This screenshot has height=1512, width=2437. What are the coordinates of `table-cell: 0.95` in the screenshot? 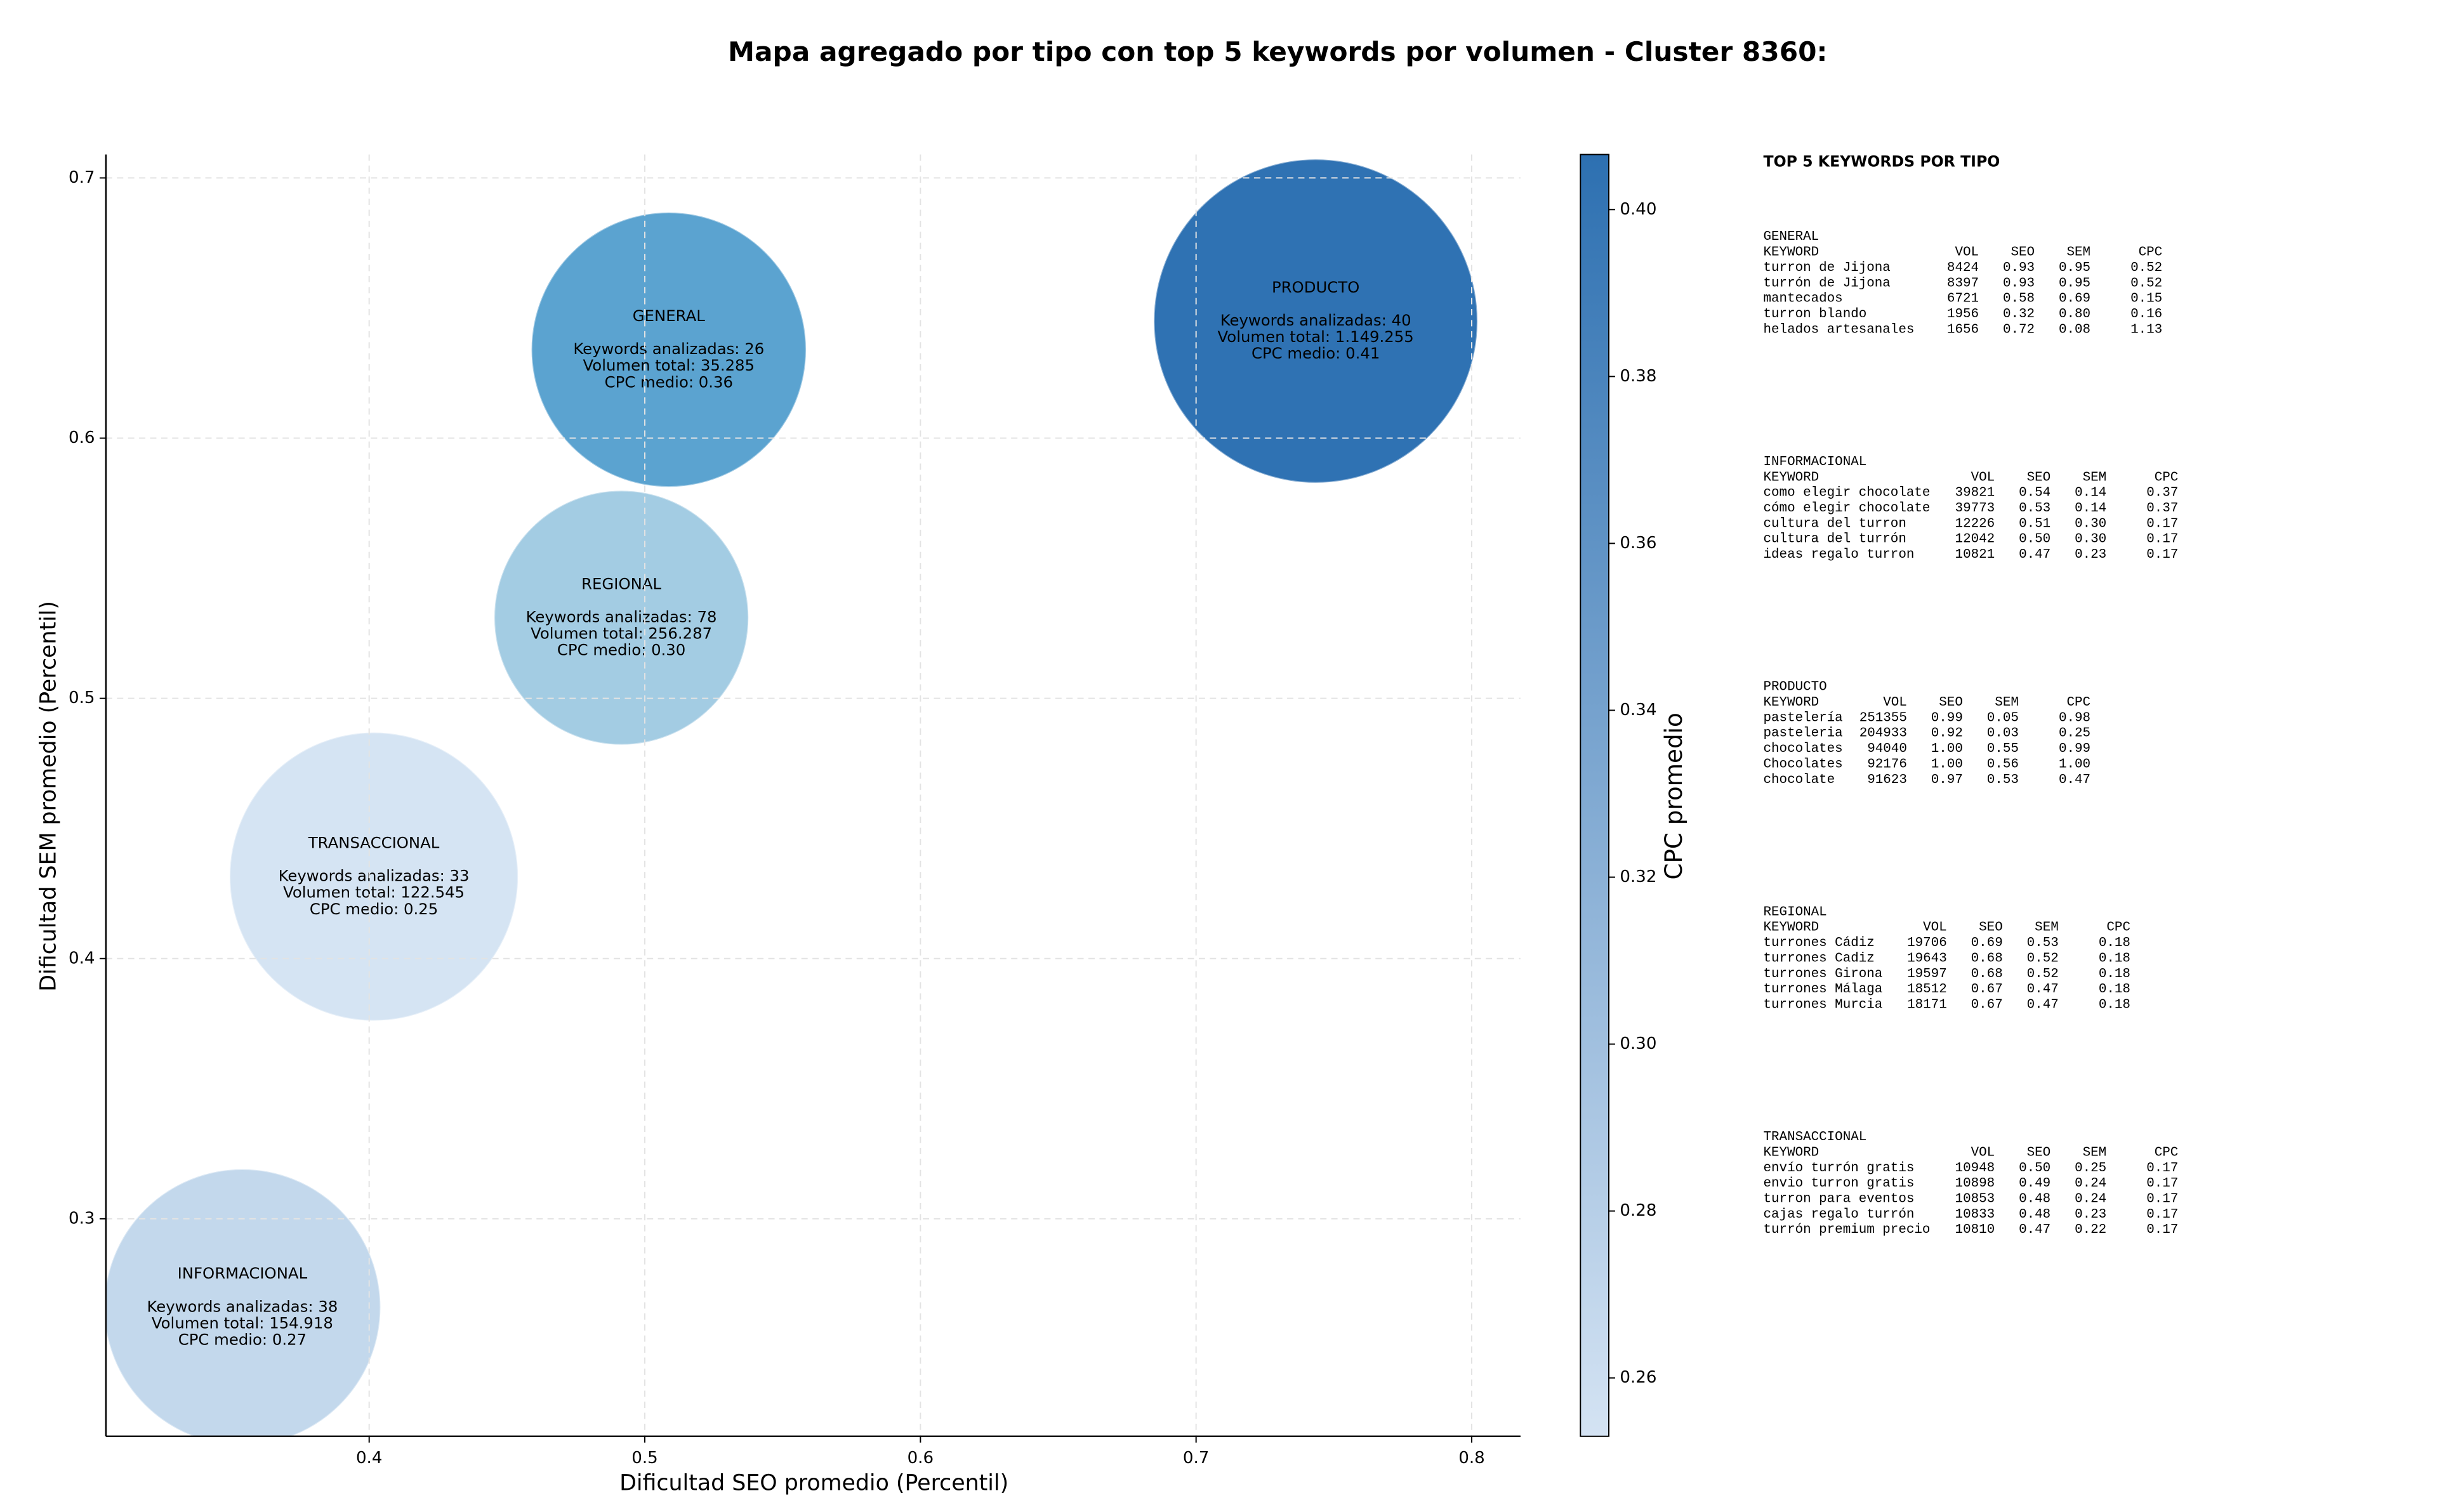 It's located at (2074, 268).